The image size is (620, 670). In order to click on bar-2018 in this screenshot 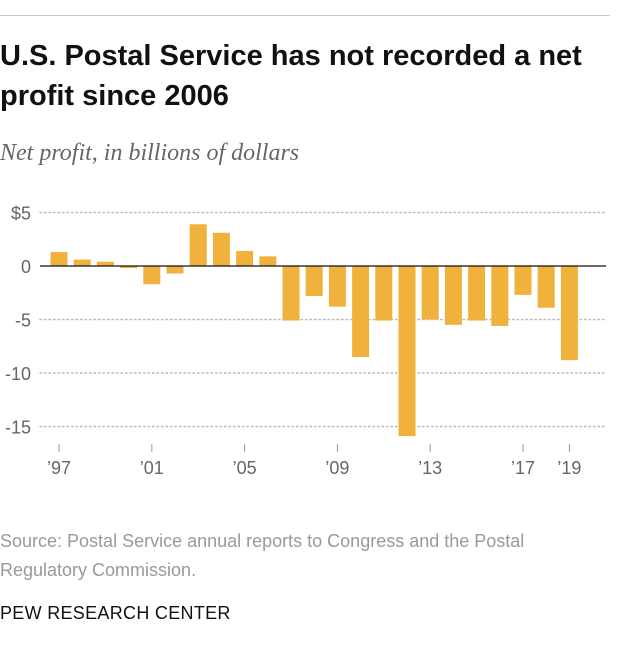, I will do `click(546, 287)`.